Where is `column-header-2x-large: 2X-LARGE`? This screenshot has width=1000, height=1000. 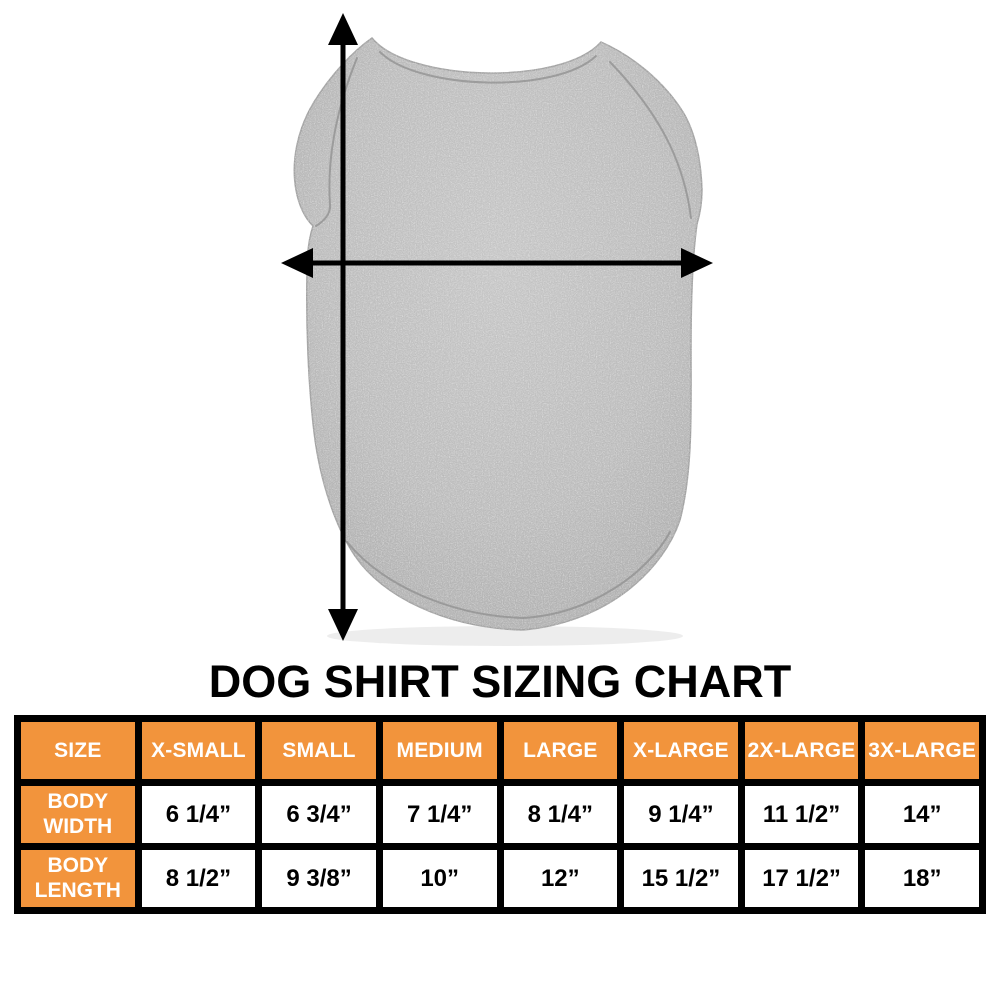
column-header-2x-large: 2X-LARGE is located at coordinates (801, 750).